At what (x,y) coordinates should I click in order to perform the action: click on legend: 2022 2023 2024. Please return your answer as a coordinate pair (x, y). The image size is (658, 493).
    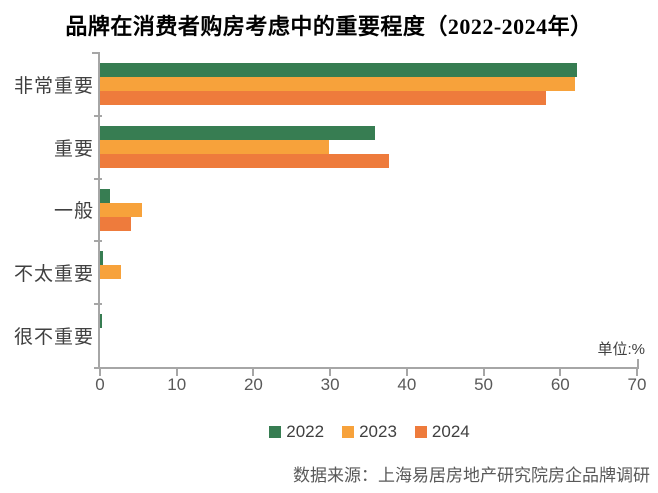
    Looking at the image, I should click on (369, 432).